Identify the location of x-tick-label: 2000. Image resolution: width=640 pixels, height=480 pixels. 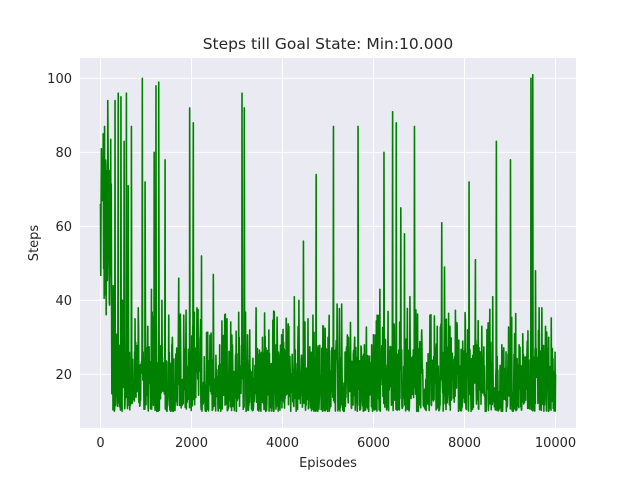
(191, 443).